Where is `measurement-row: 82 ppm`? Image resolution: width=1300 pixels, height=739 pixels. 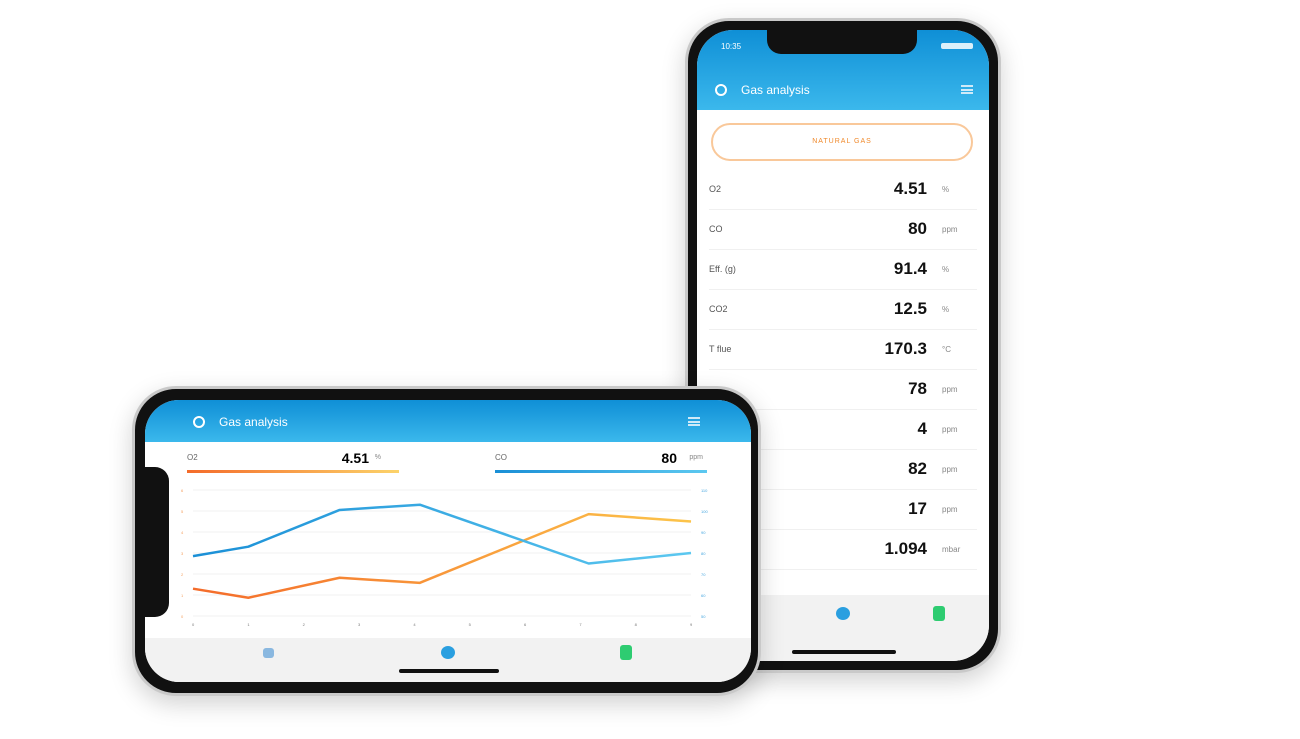
measurement-row: 82 ppm is located at coordinates (843, 470).